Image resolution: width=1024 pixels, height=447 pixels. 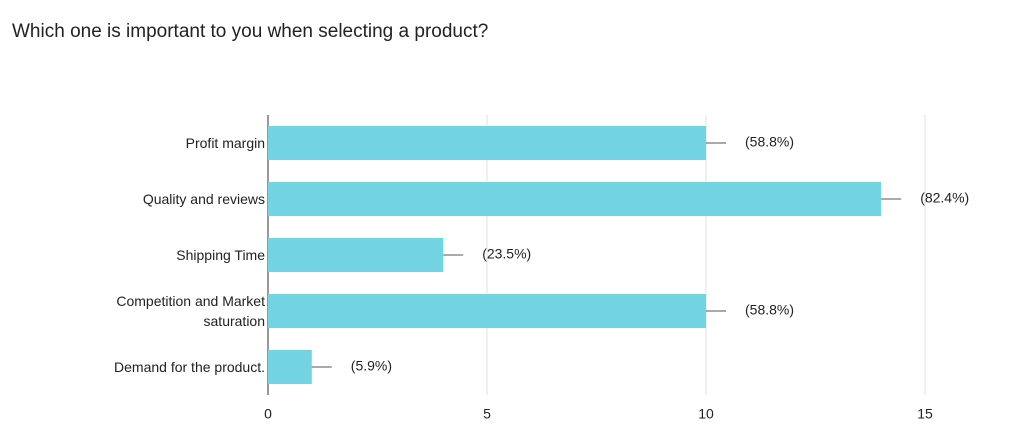 I want to click on x-tick-label: 15, so click(x=925, y=414).